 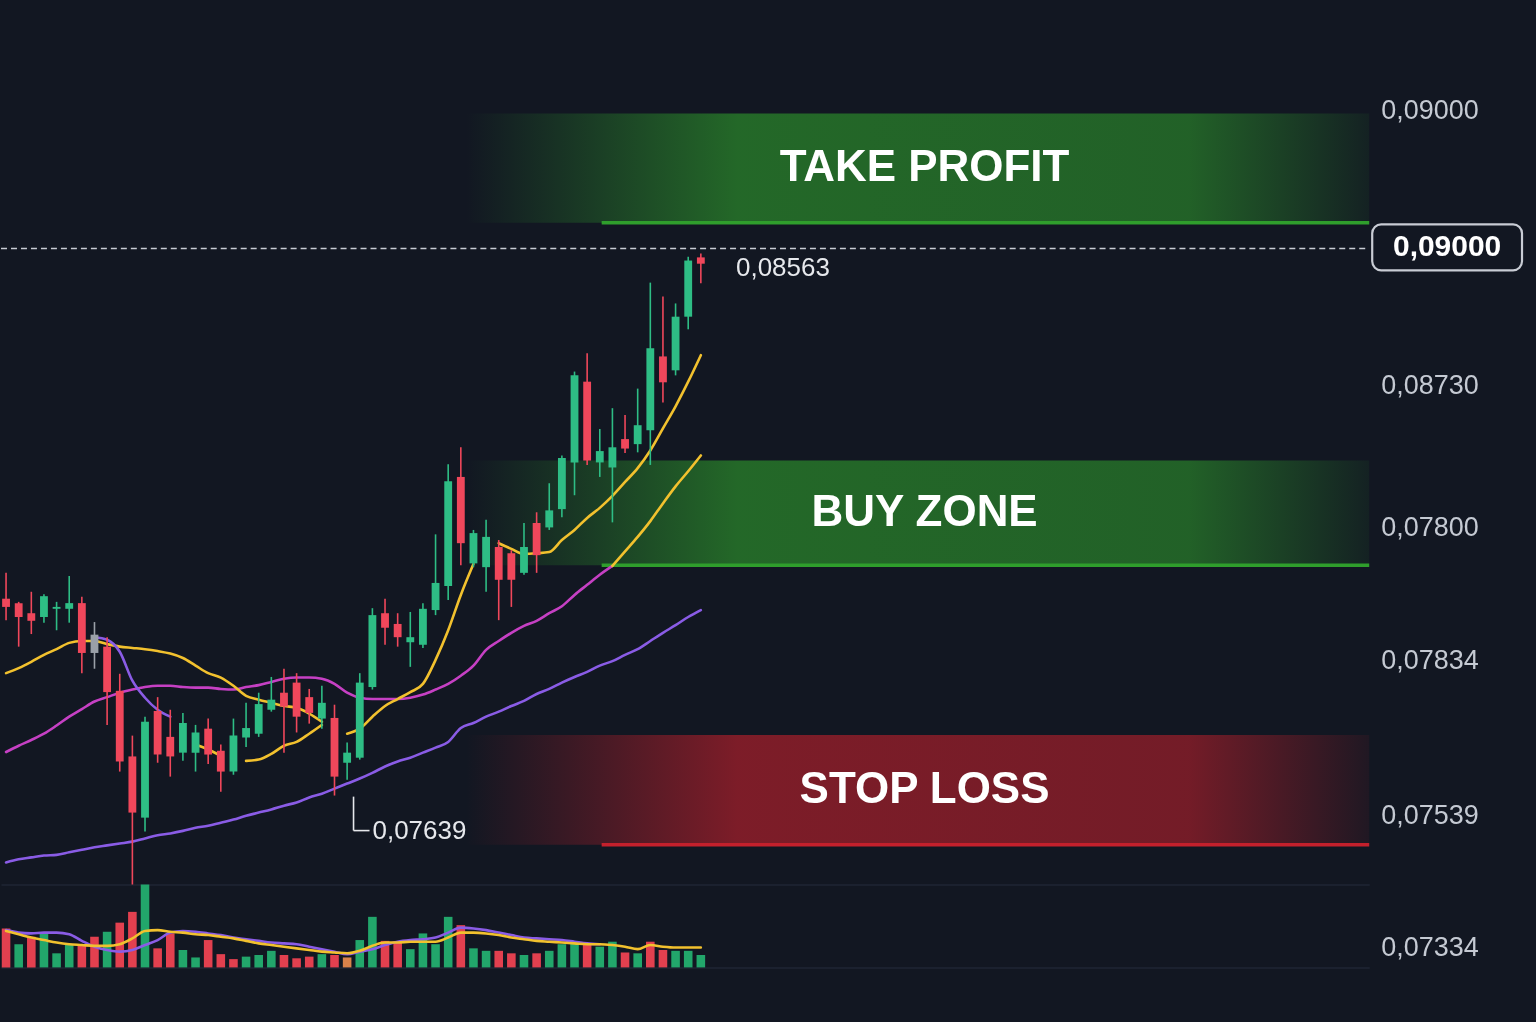 I want to click on text: 0,08730, so click(x=1430, y=385).